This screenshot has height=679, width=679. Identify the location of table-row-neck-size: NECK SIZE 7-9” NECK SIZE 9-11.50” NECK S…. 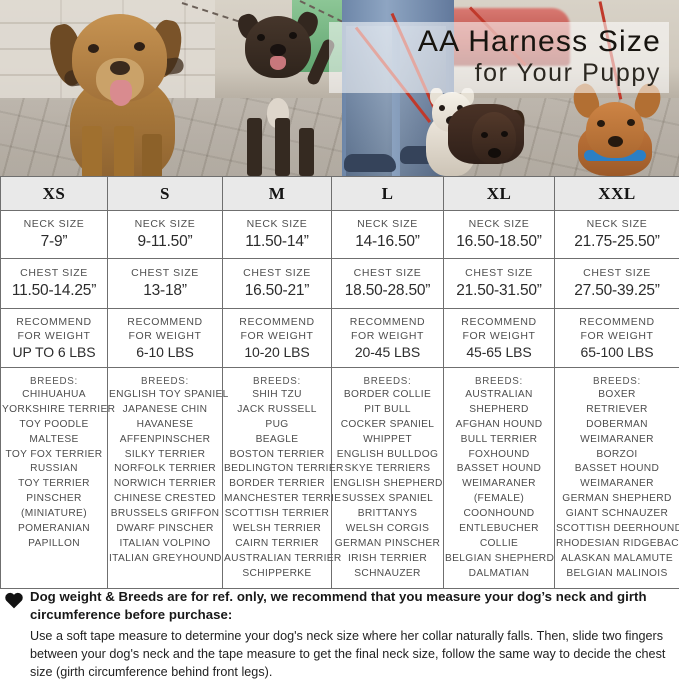
(339, 234).